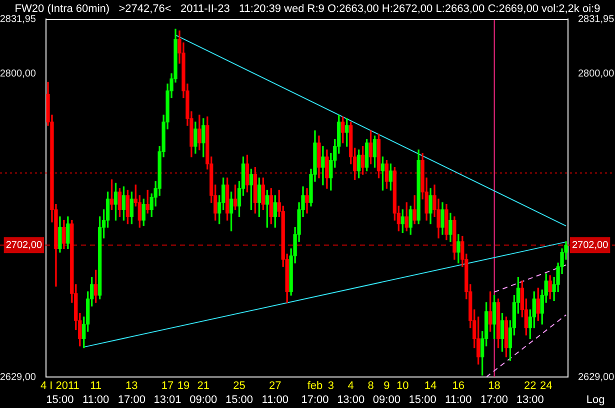  Describe the element at coordinates (132, 393) in the screenshot. I see `x-tick-label: 13 17:00` at that location.